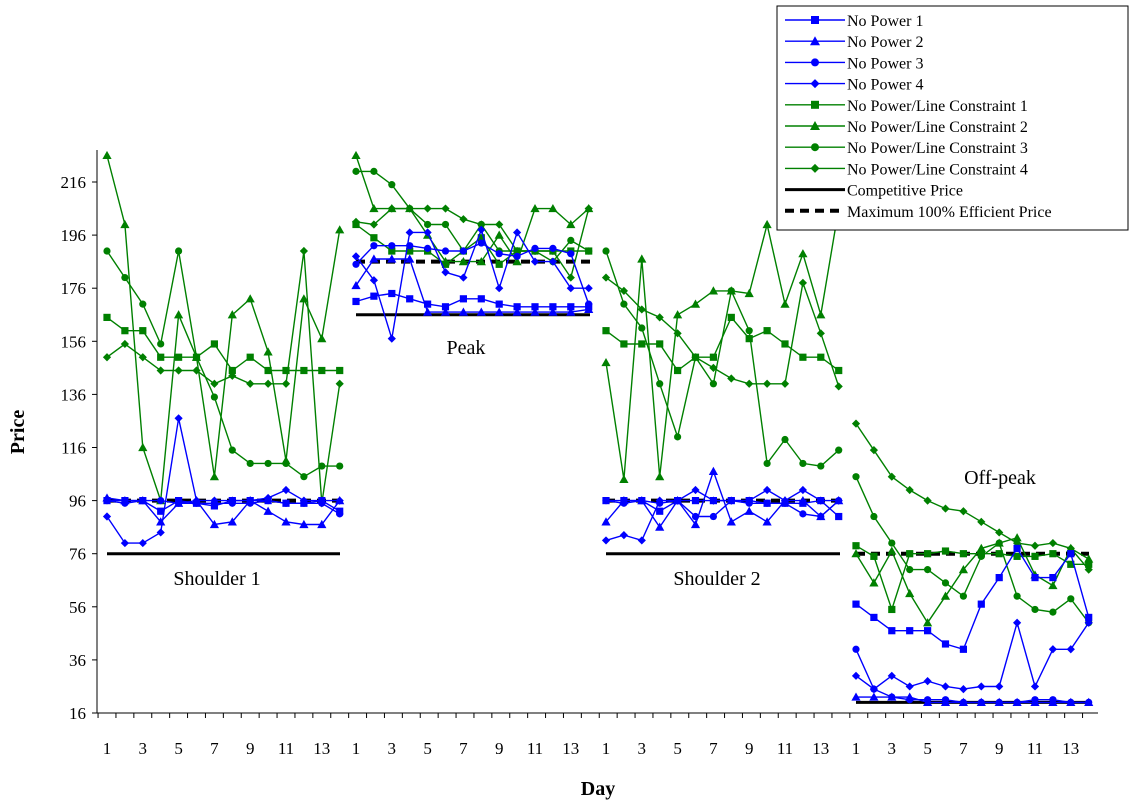 Image resolution: width=1131 pixels, height=802 pixels. Describe the element at coordinates (499, 748) in the screenshot. I see `x-tick-label: 9` at that location.